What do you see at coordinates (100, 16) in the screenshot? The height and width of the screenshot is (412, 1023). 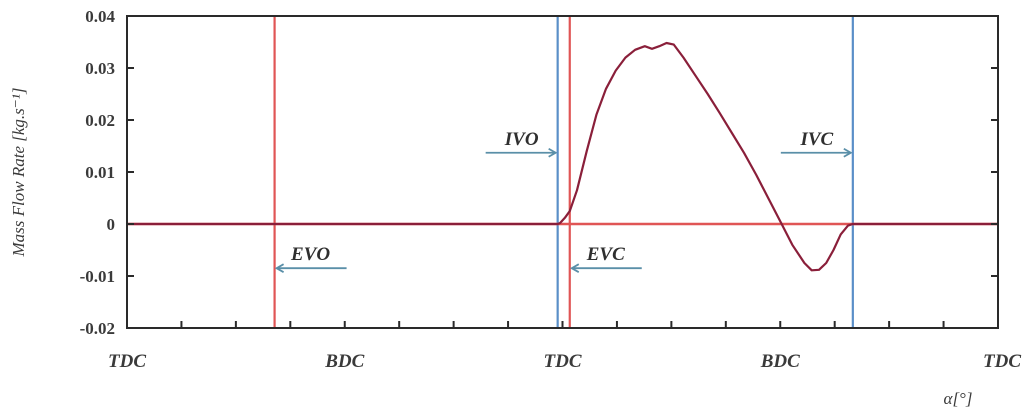 I see `y-tick-label: 0.04` at bounding box center [100, 16].